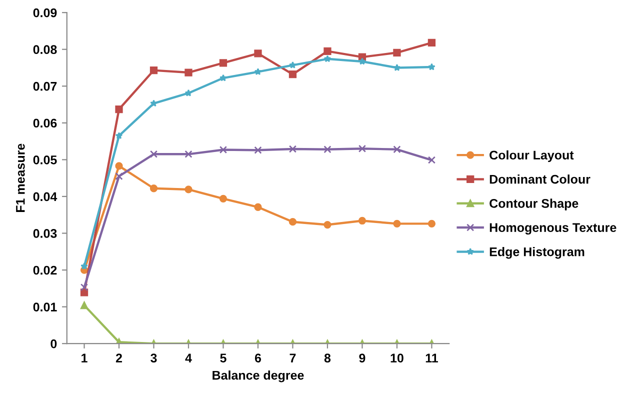  What do you see at coordinates (45, 159) in the screenshot?
I see `y-tick-label: 0.05` at bounding box center [45, 159].